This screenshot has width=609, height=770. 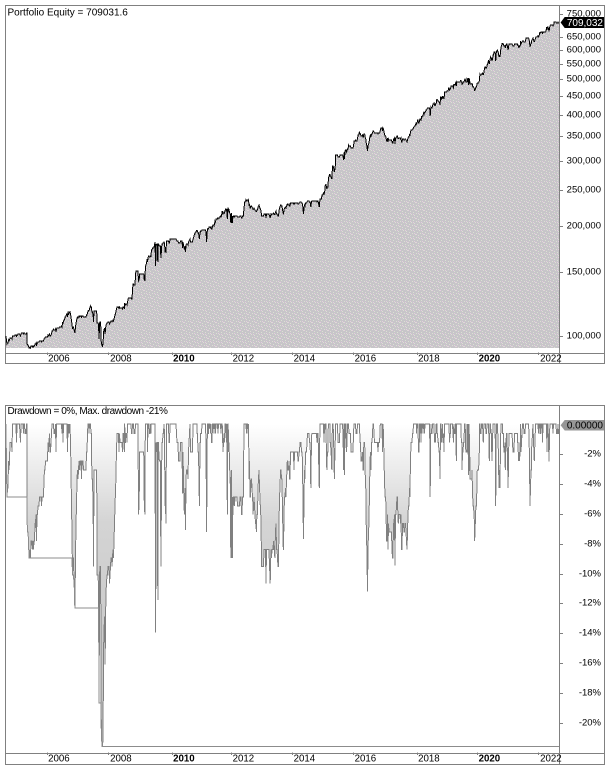 I want to click on svg-text: 500,000, so click(x=584, y=78).